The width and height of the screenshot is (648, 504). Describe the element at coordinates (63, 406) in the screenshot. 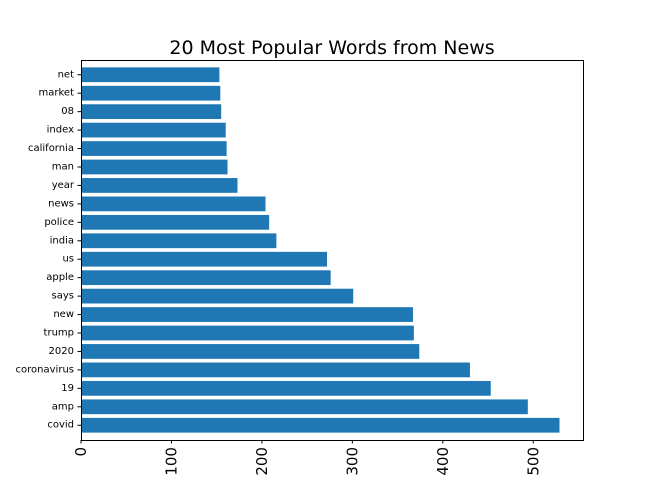

I see `y-tick-label: amp` at that location.